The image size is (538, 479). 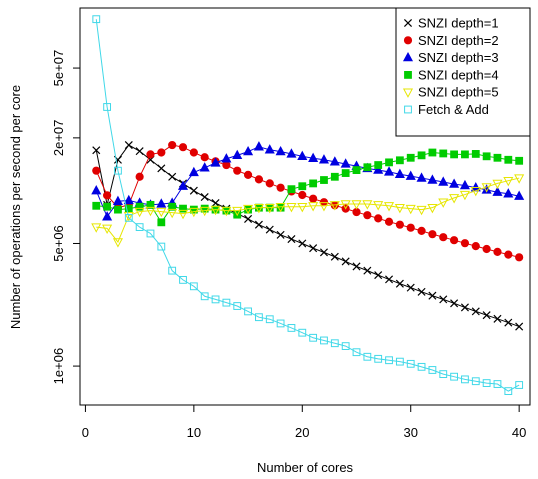 I want to click on legend-item: SNZI depth=5, so click(x=450, y=92).